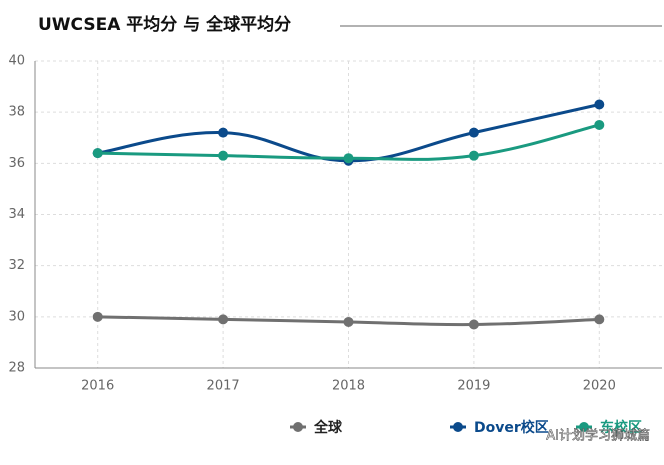  What do you see at coordinates (328, 427) in the screenshot?
I see `legend-label: 全球` at bounding box center [328, 427].